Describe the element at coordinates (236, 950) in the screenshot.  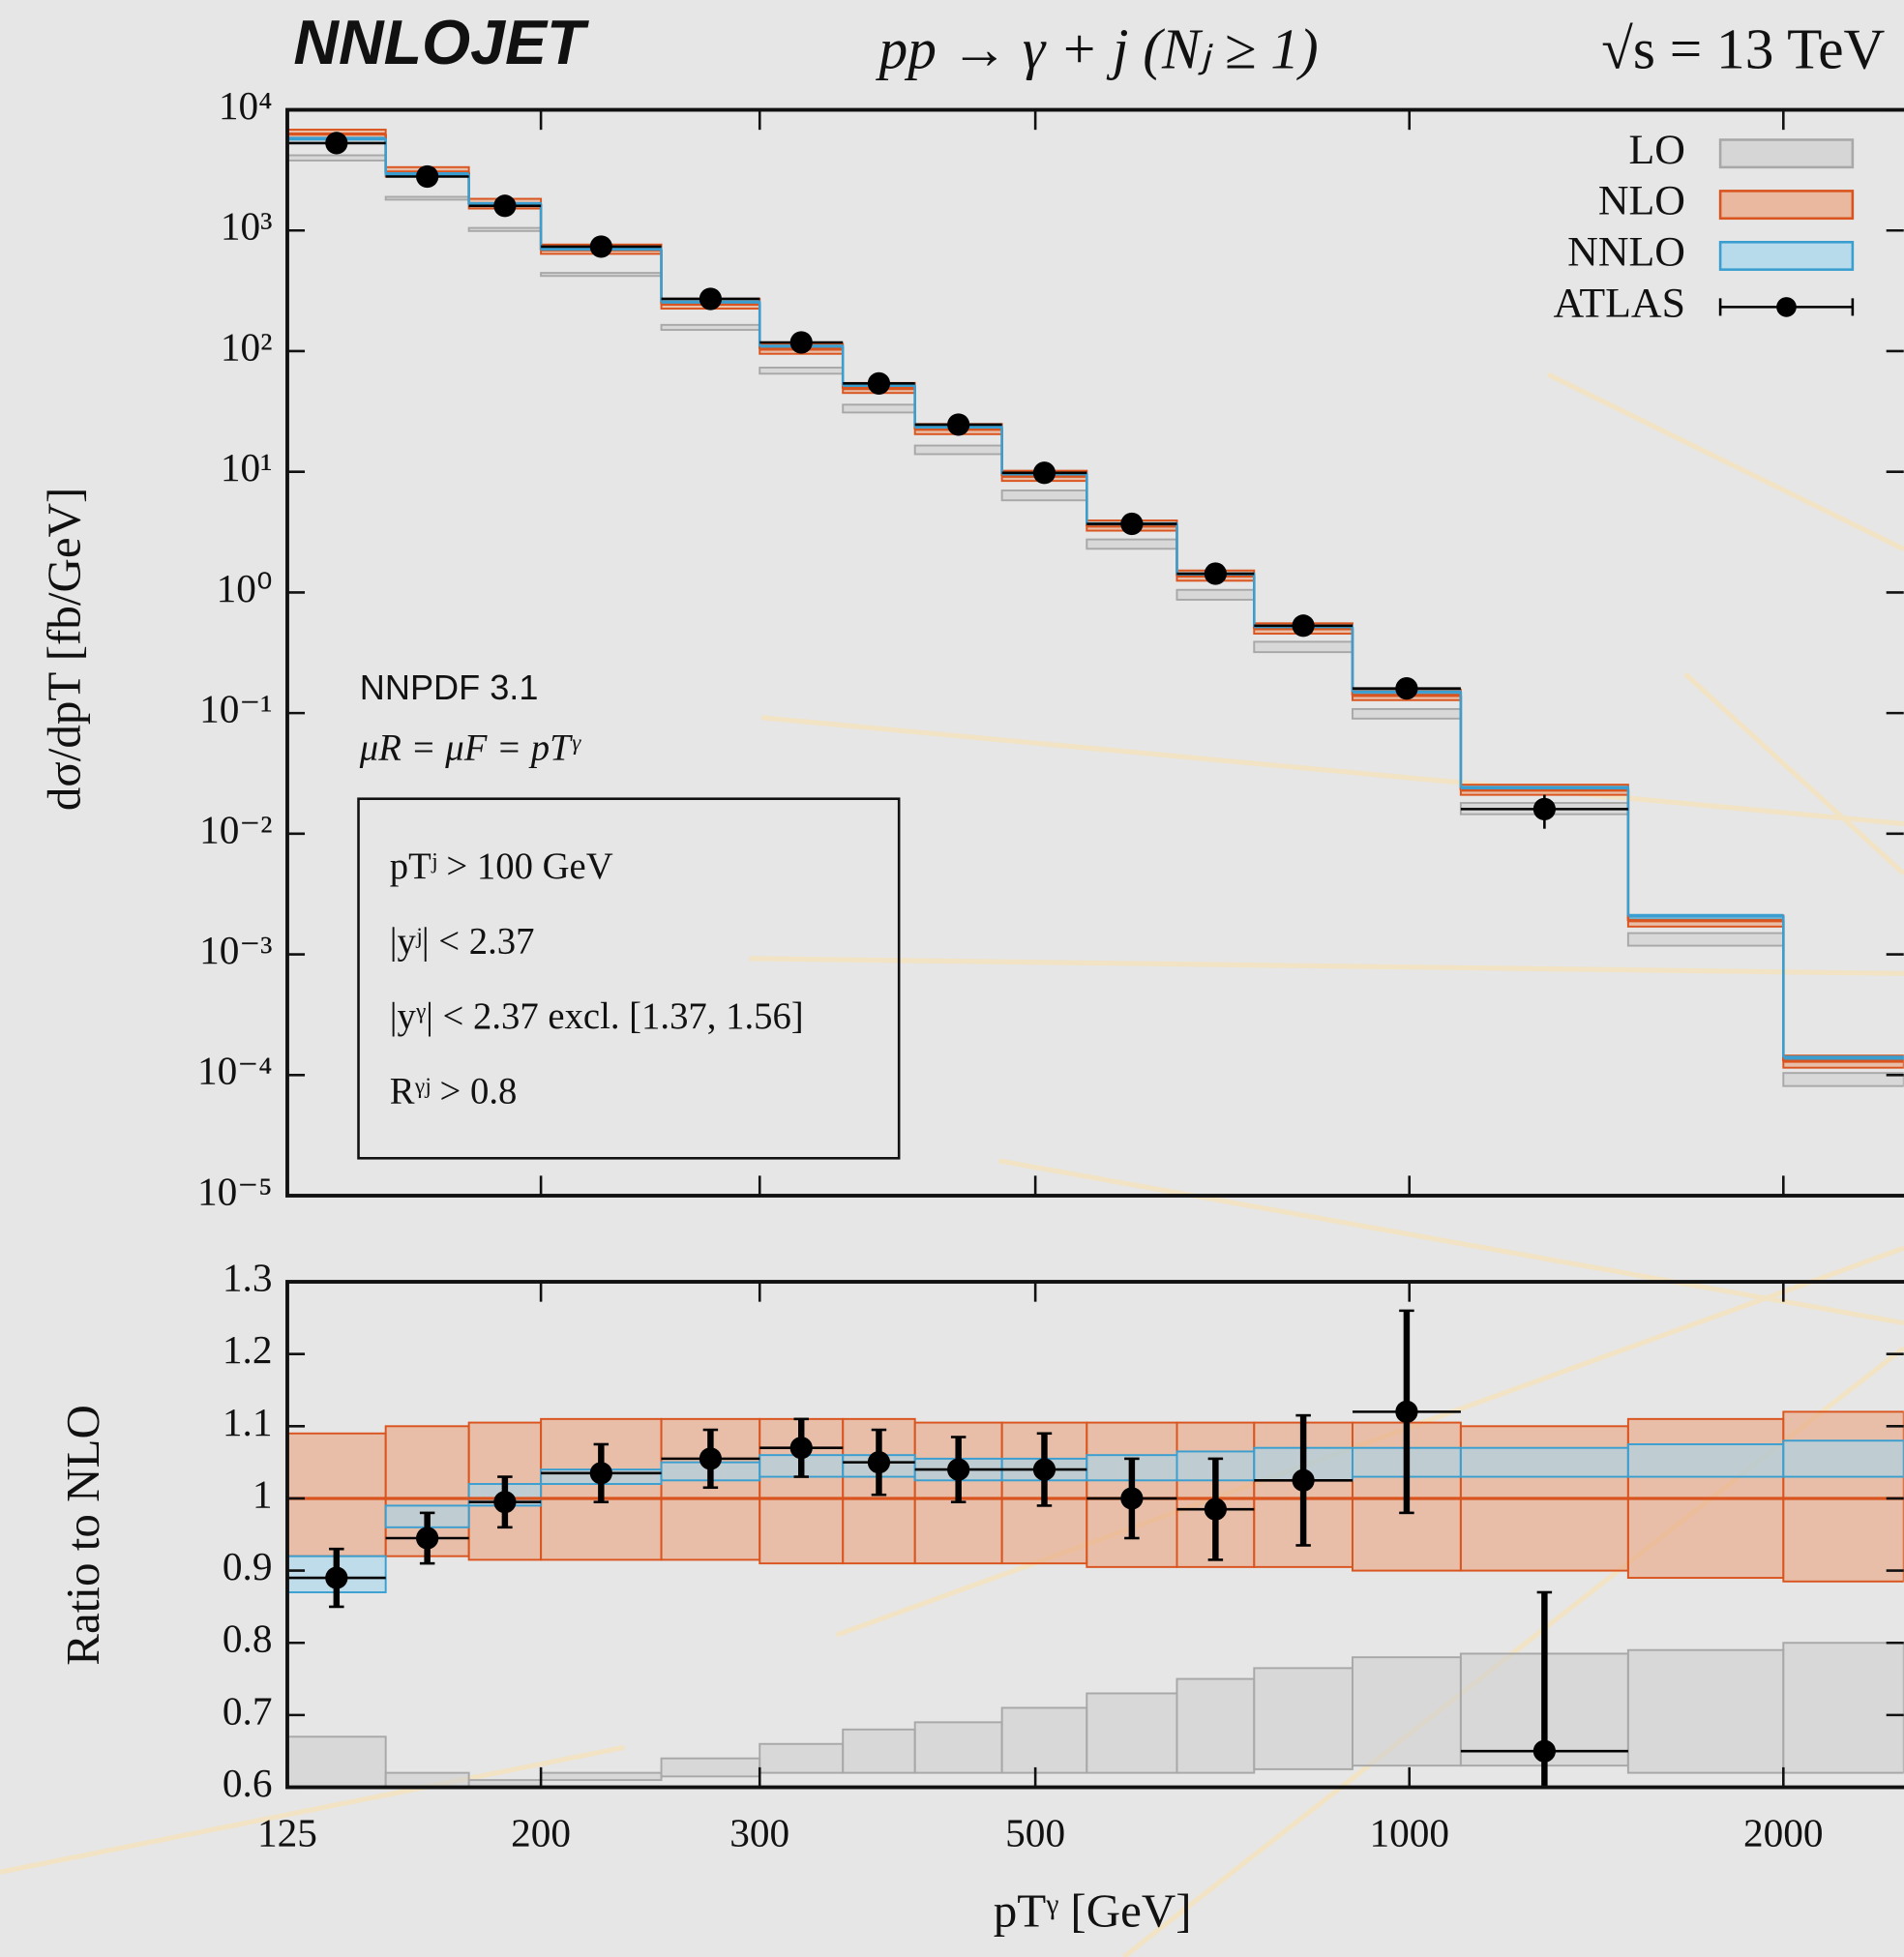
I see `y-tick-label: 10⁻³` at that location.